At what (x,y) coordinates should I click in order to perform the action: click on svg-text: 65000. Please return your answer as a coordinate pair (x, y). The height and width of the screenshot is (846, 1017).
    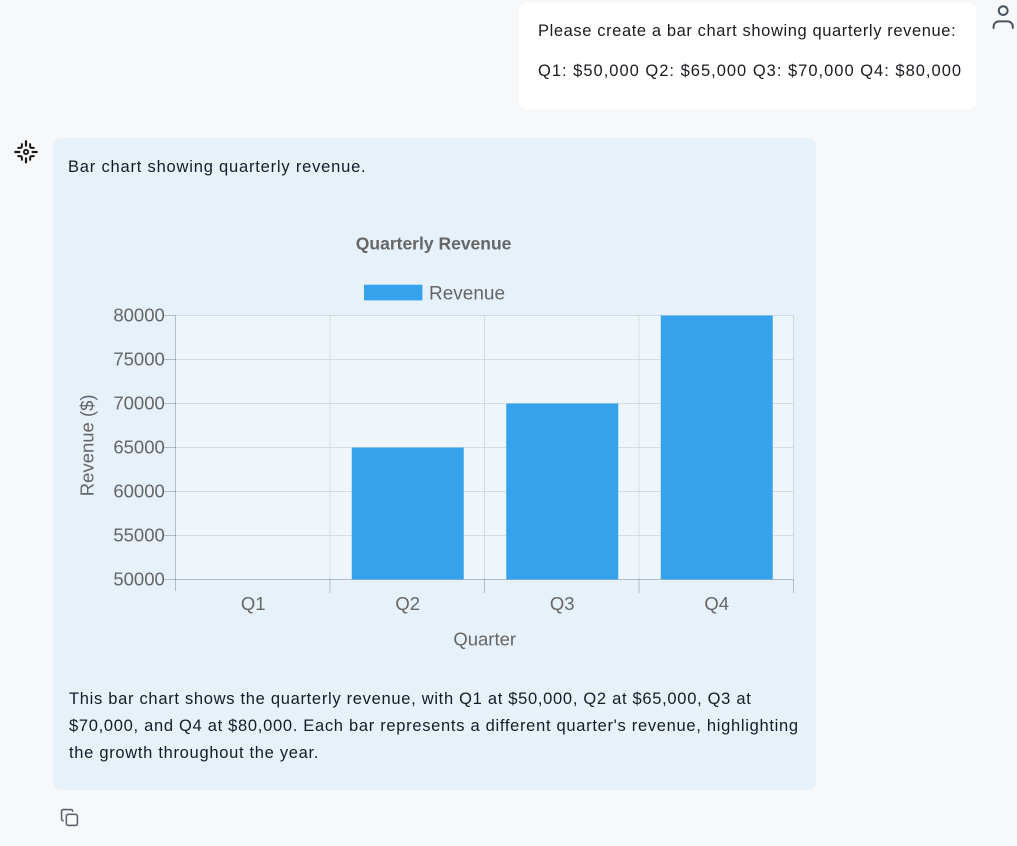
    Looking at the image, I should click on (138, 447).